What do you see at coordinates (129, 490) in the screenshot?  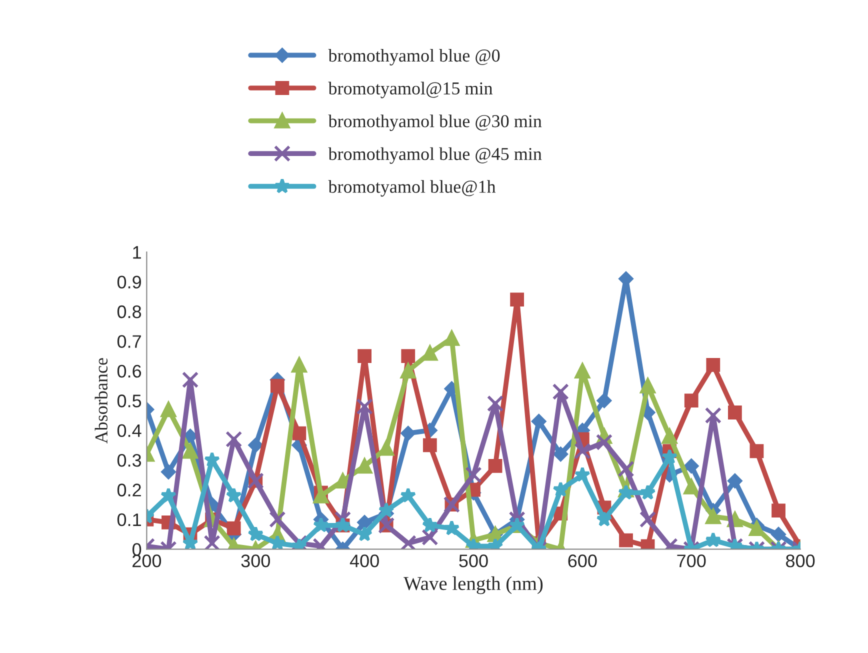 I see `y-tick-label: 0.2` at bounding box center [129, 490].